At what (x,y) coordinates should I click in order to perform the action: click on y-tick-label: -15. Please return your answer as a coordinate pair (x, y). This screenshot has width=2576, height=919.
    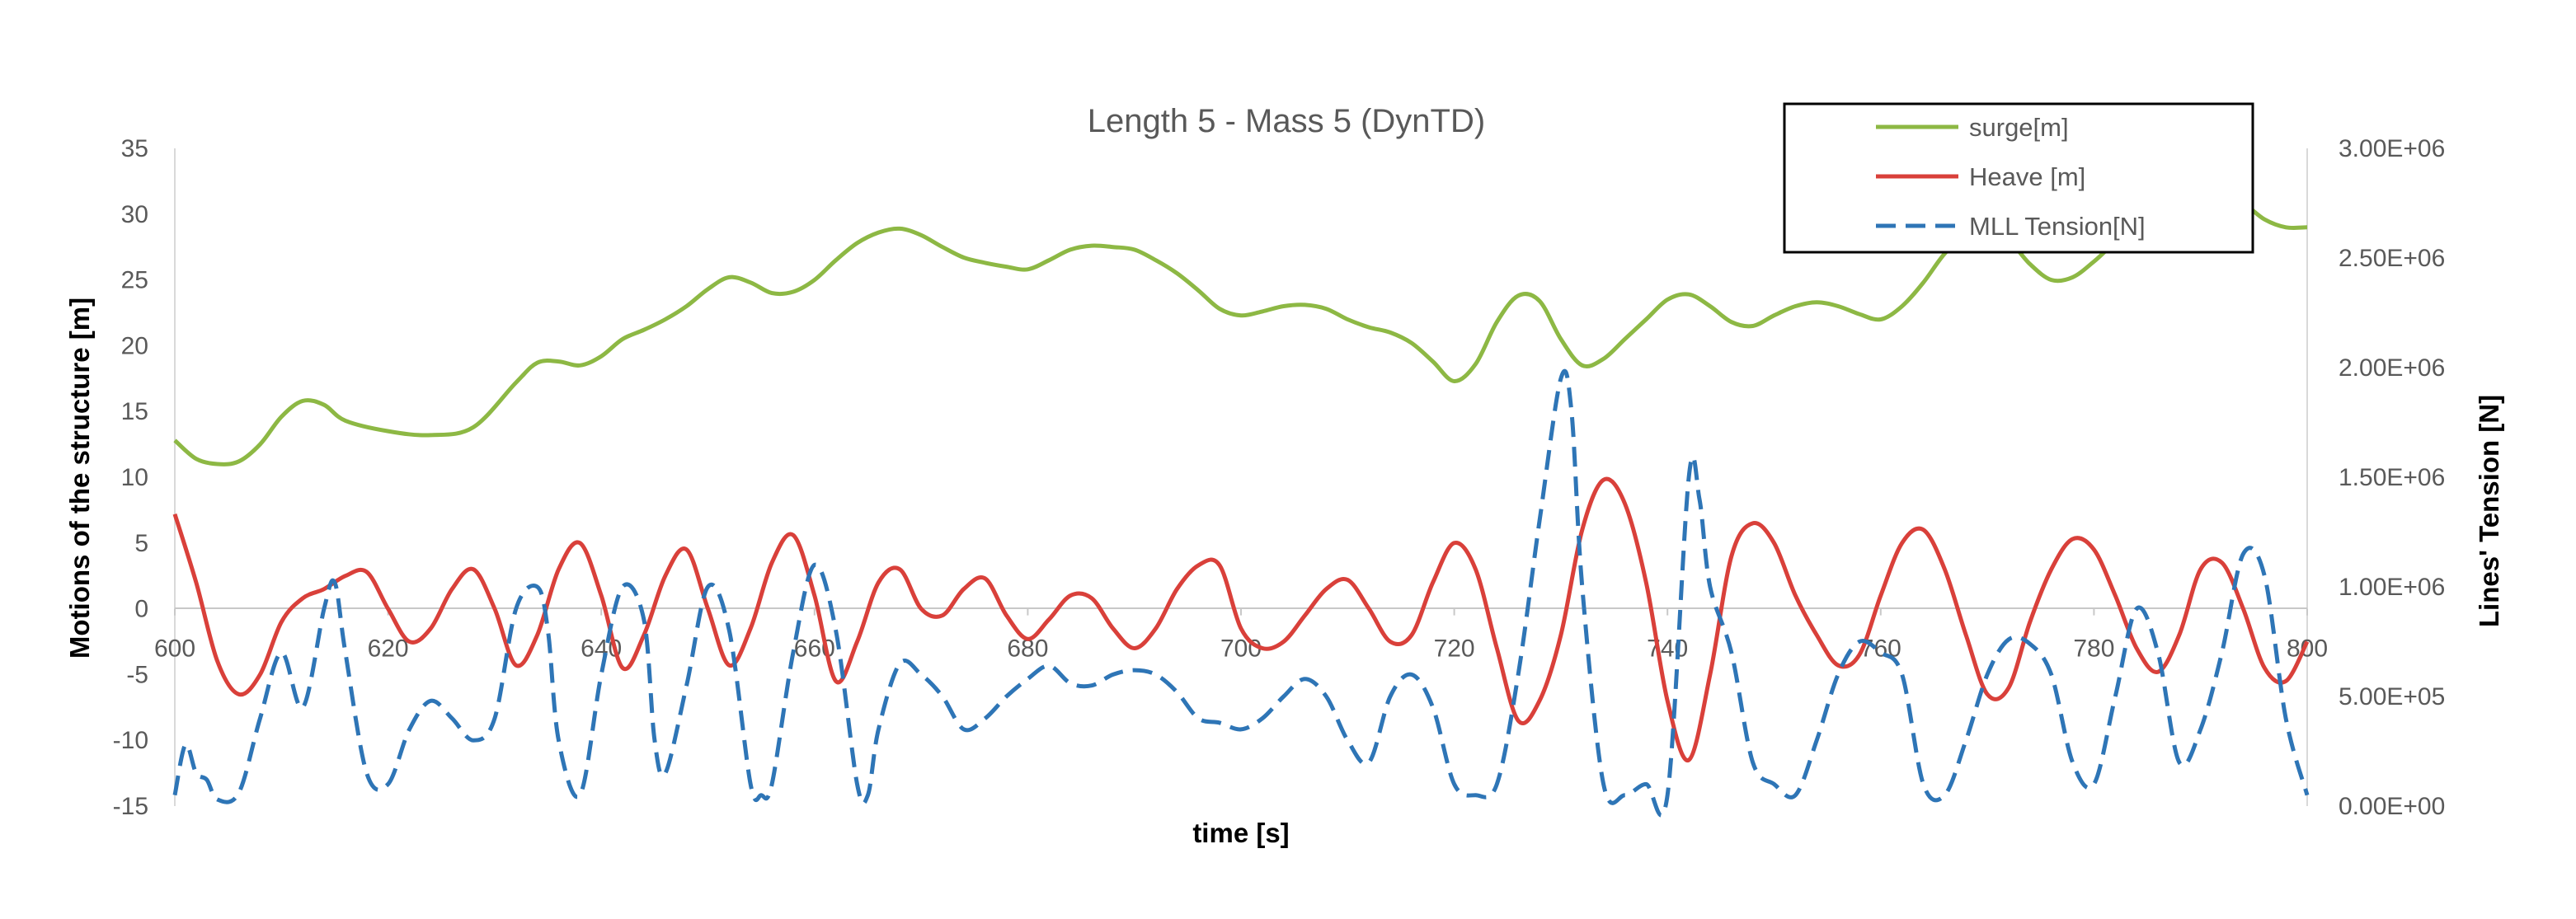
    Looking at the image, I should click on (130, 806).